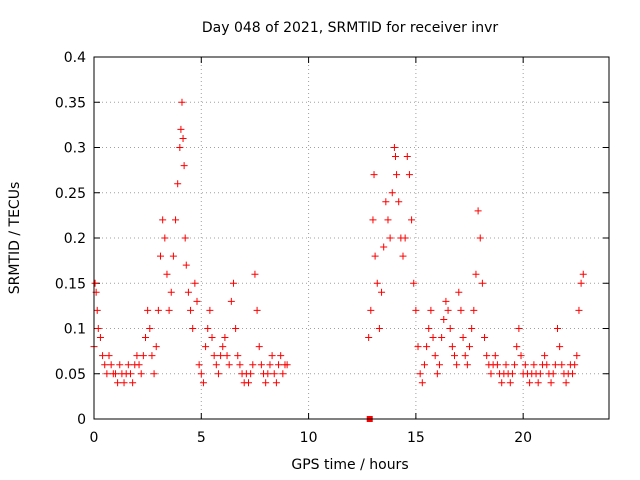 The width and height of the screenshot is (640, 480). I want to click on x-tick-label: 0, so click(94, 438).